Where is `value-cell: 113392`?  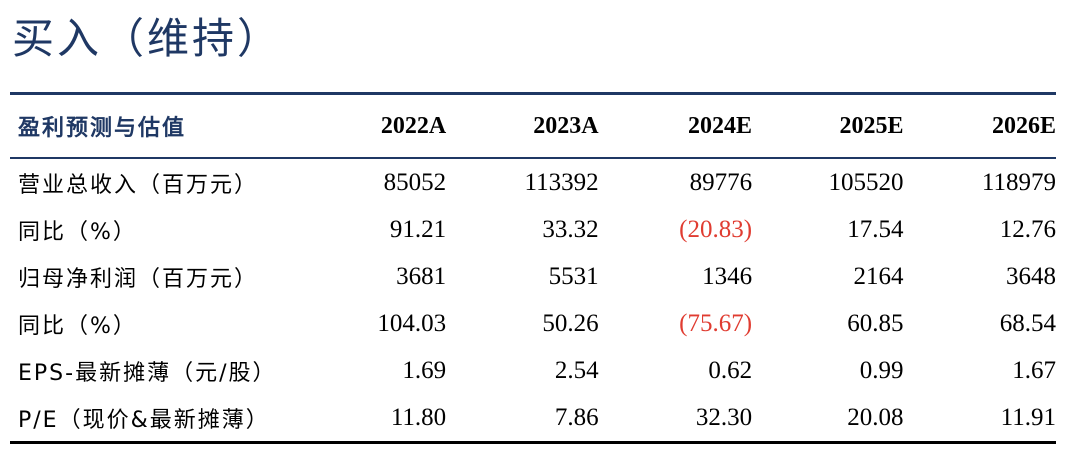 value-cell: 113392 is located at coordinates (561, 182).